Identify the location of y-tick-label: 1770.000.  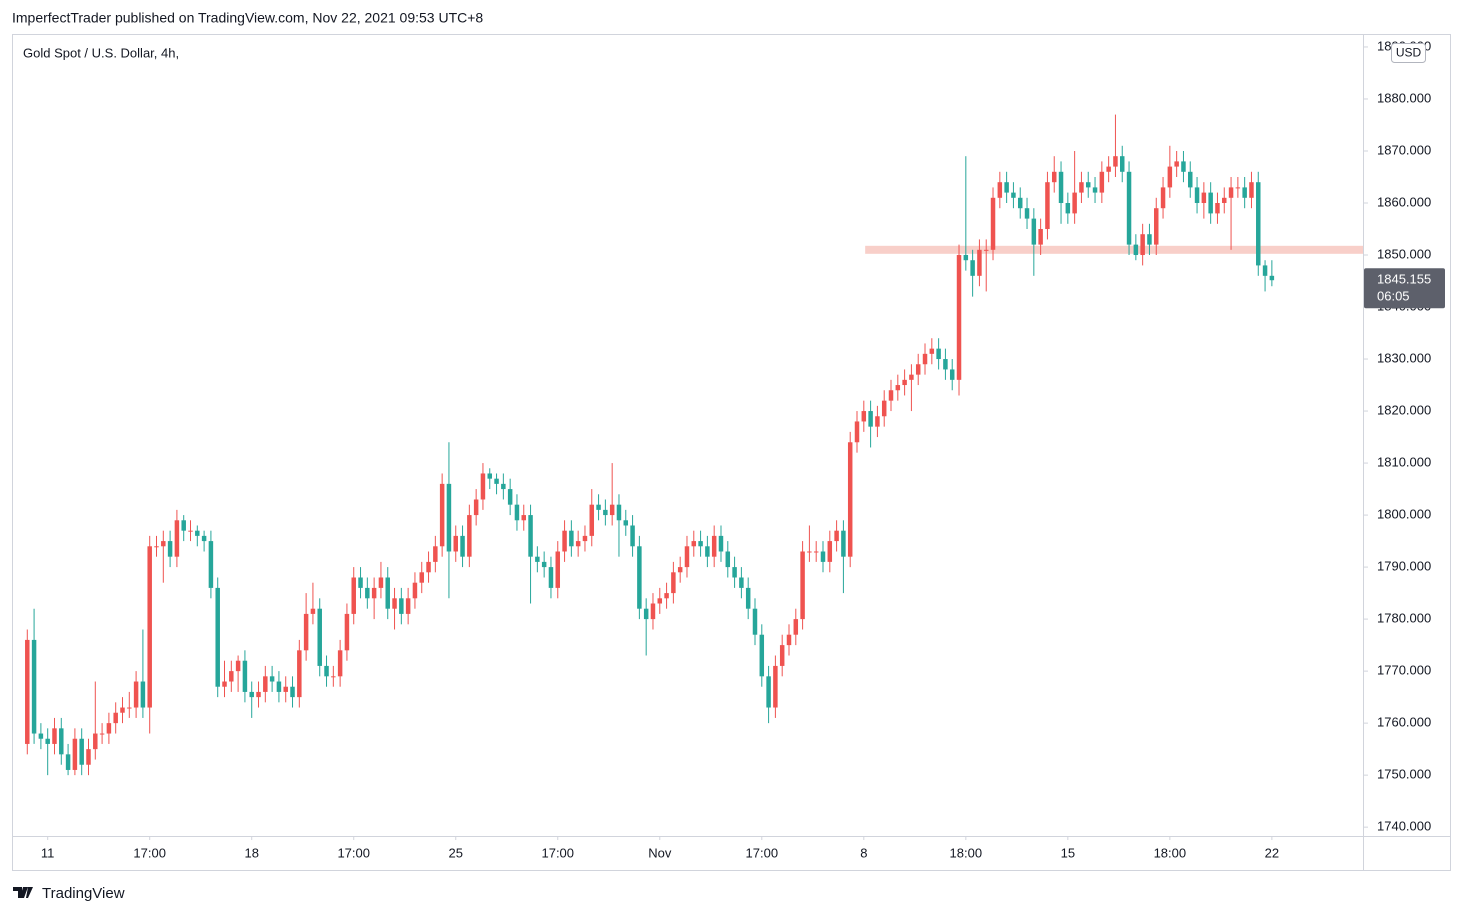
(1404, 670).